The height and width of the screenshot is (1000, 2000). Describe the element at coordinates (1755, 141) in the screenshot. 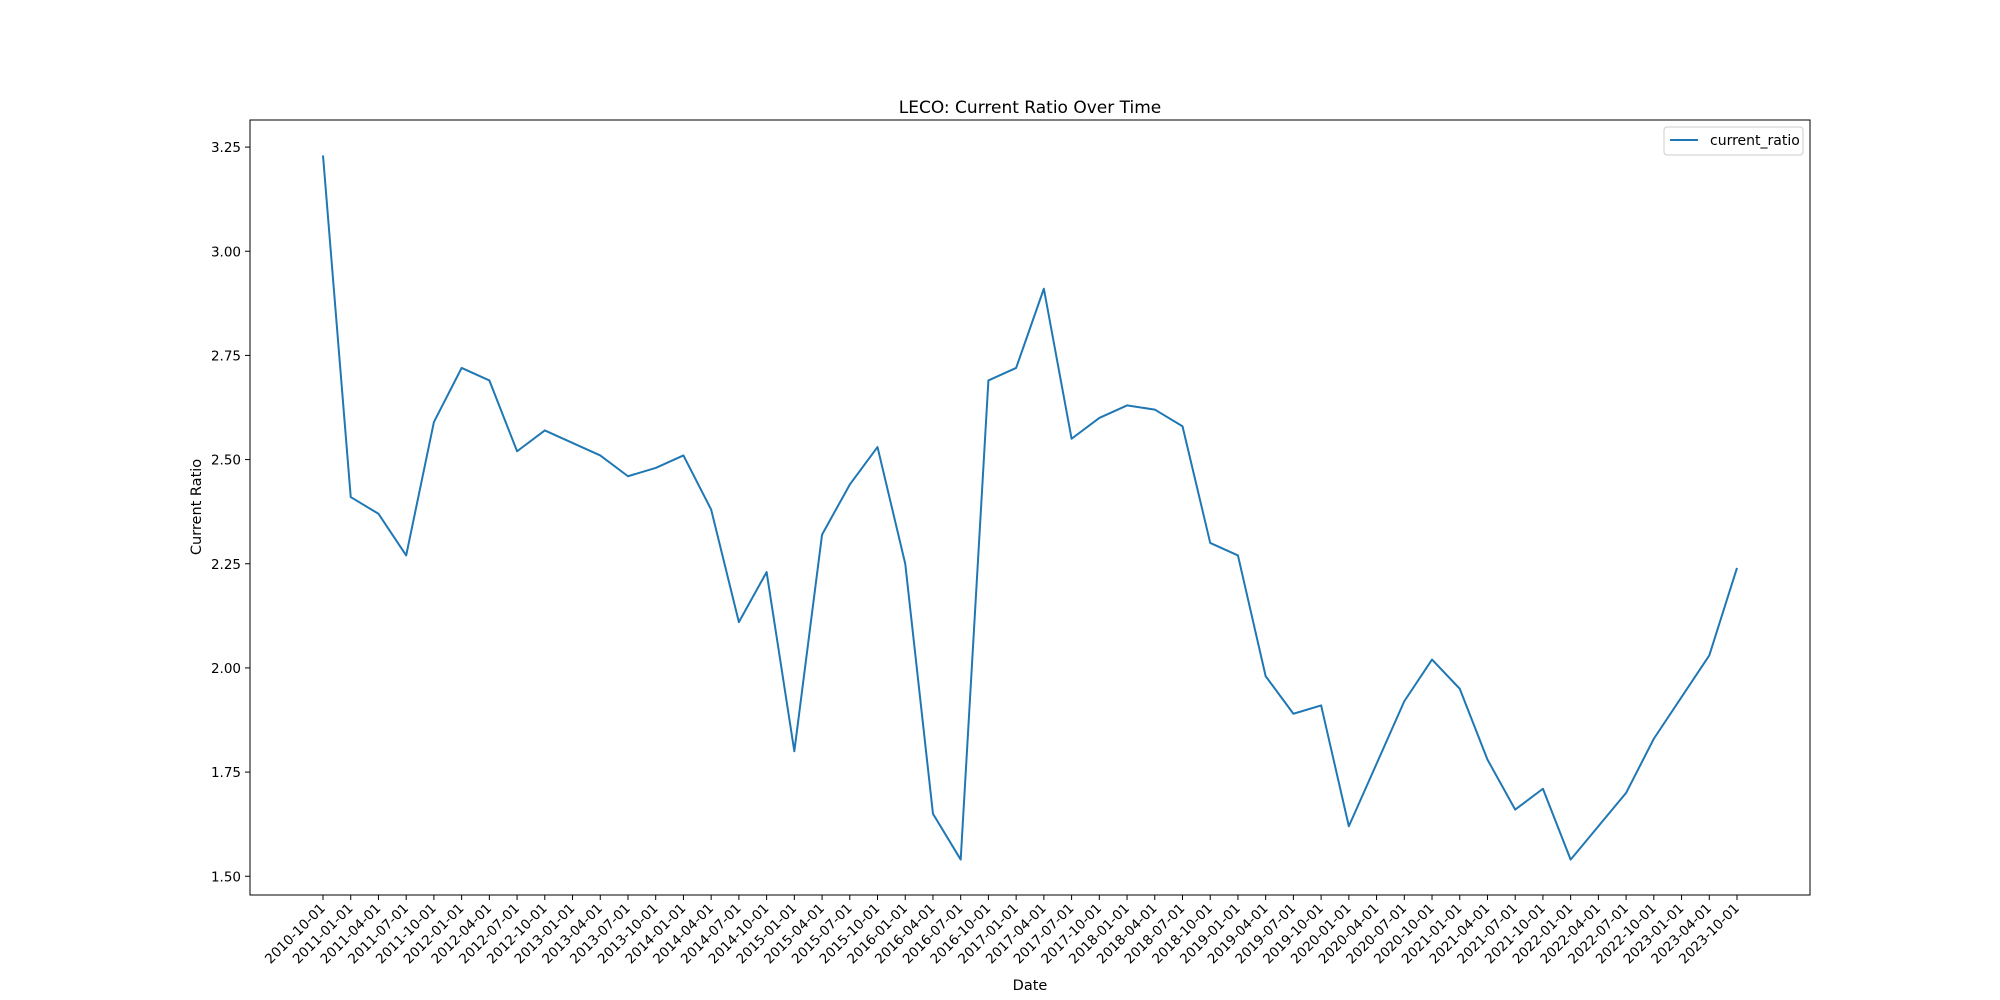

I see `legend-label: current_ratio` at that location.